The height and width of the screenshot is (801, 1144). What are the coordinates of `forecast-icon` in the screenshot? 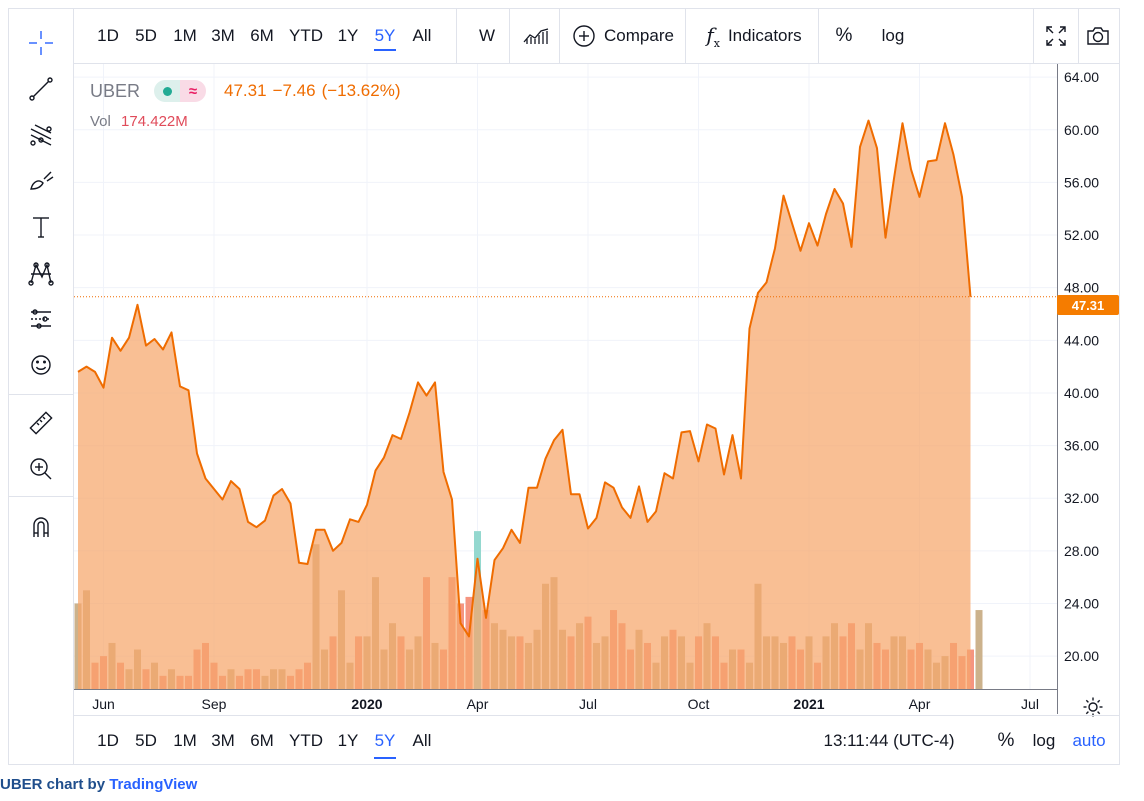 It's located at (41, 319).